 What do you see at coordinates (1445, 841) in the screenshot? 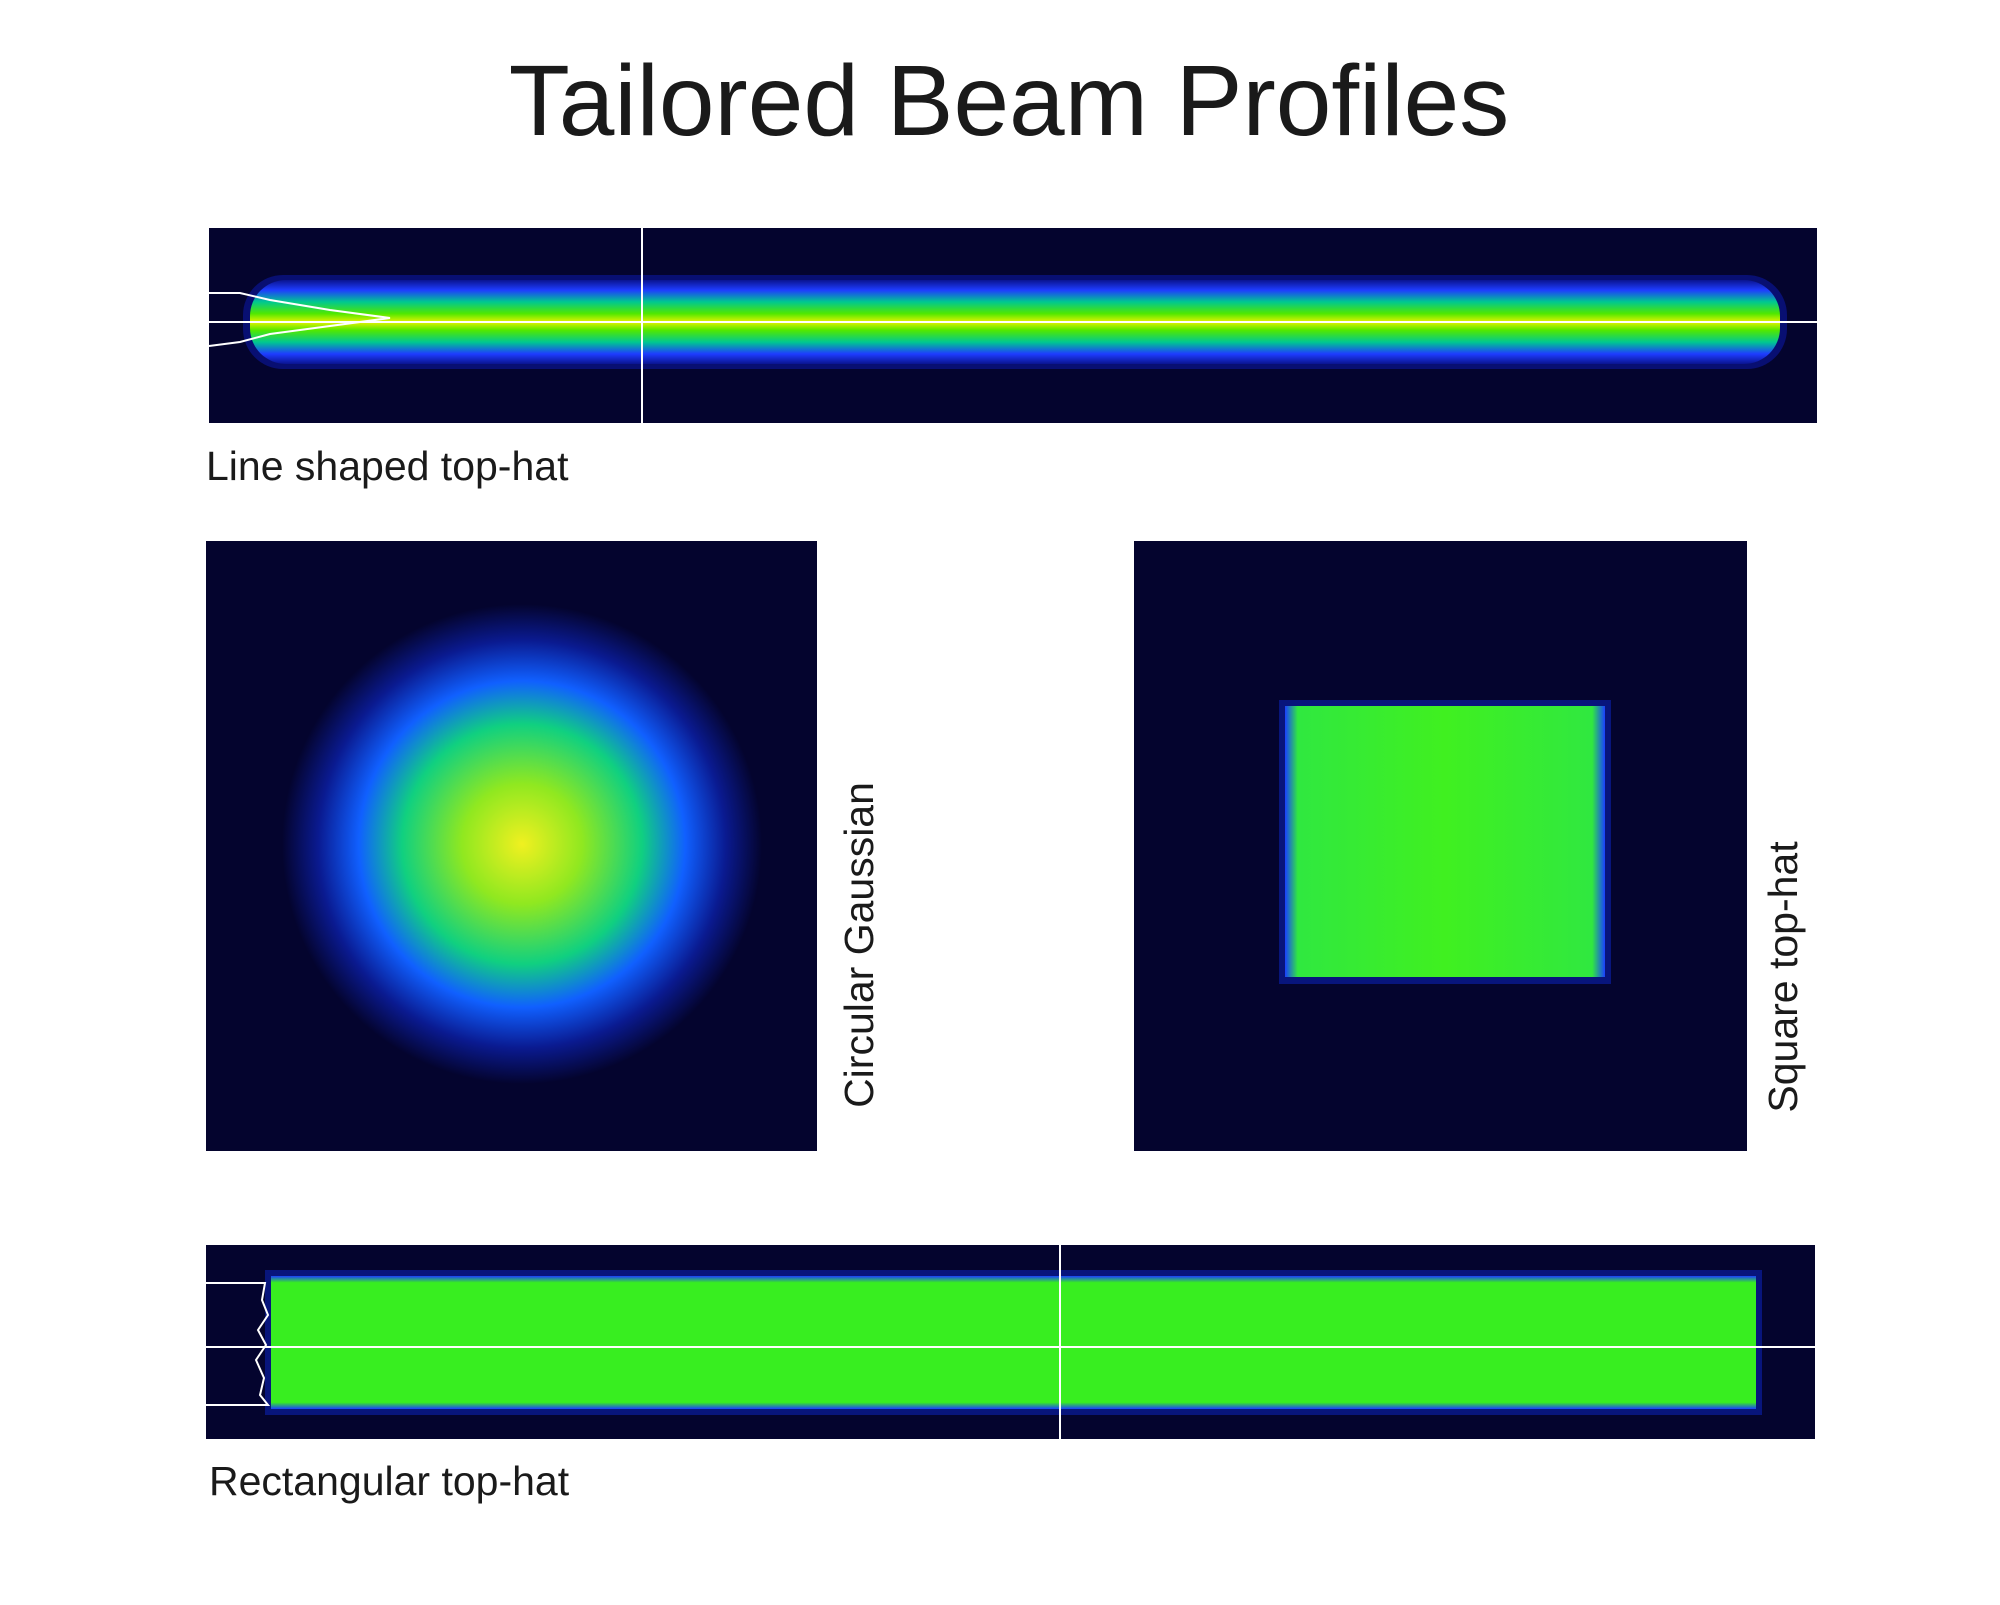
I see `square-beam` at bounding box center [1445, 841].